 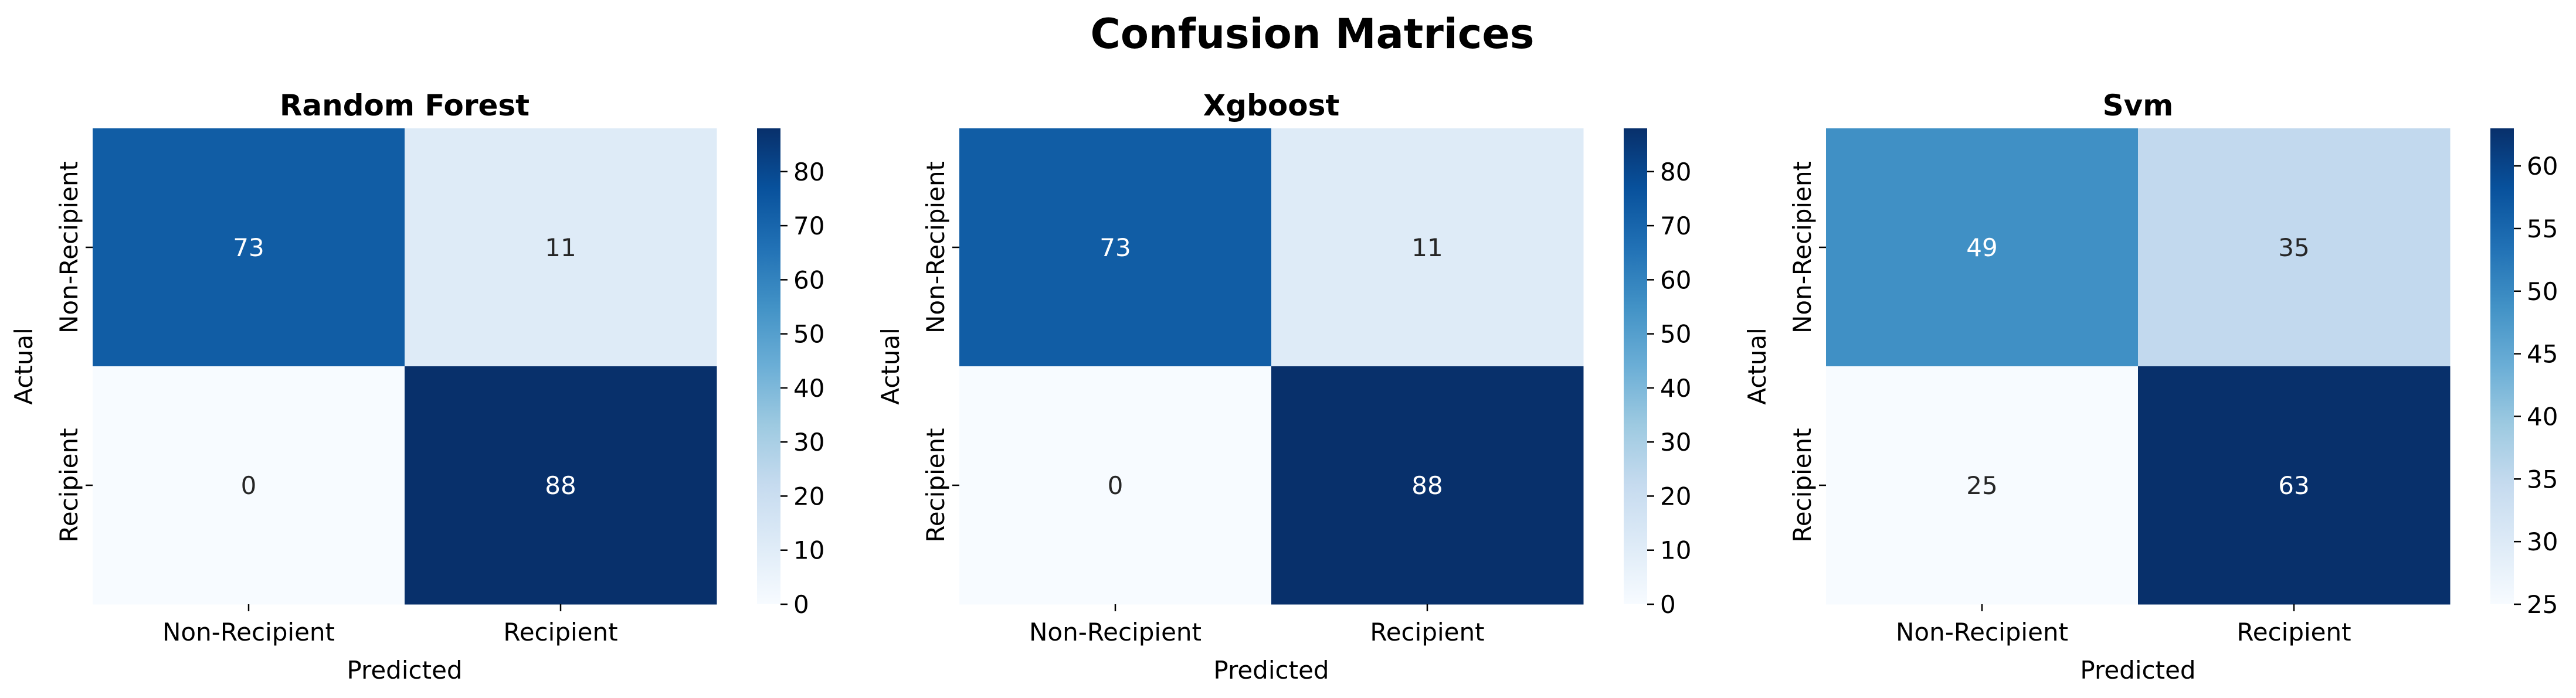 What do you see at coordinates (2138, 105) in the screenshot?
I see `panel-title: Svm` at bounding box center [2138, 105].